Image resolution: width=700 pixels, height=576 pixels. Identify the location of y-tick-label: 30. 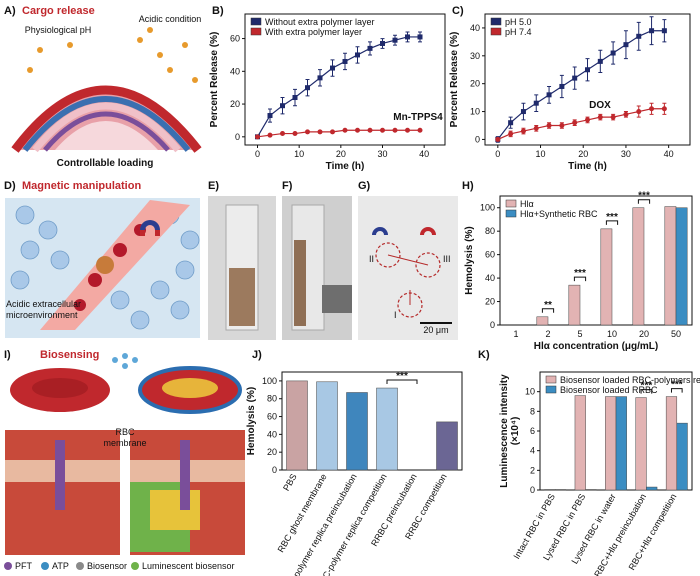
(475, 56).